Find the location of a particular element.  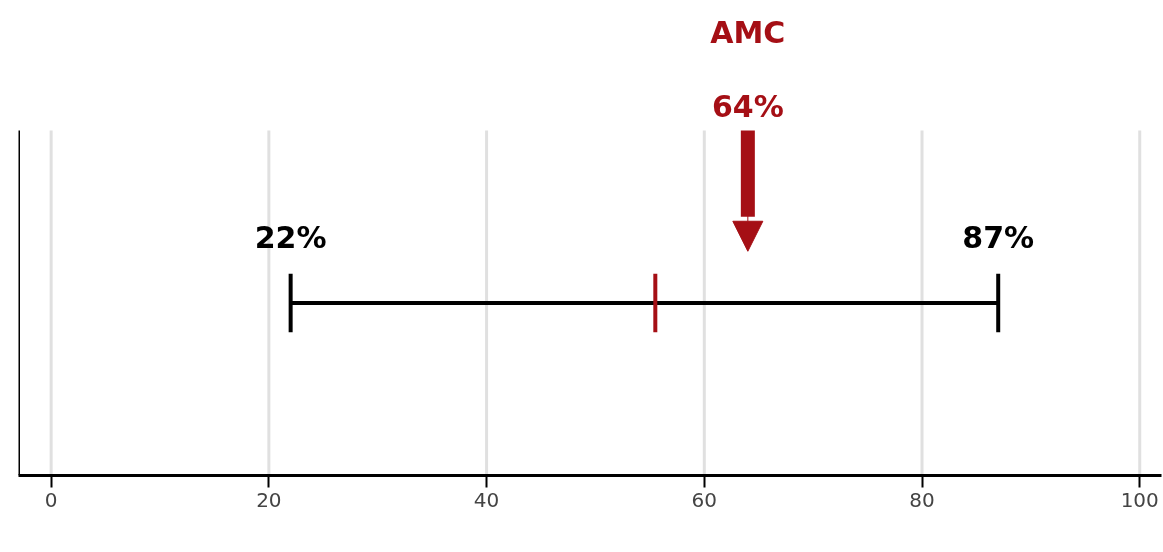

text: AMC is located at coordinates (748, 32).